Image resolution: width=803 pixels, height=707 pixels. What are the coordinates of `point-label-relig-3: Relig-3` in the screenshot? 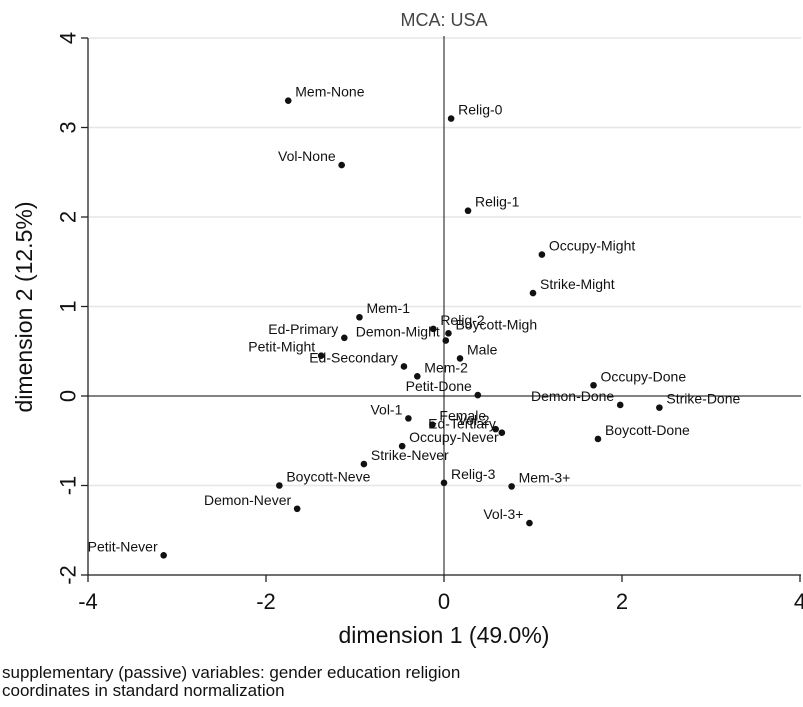 It's located at (473, 474).